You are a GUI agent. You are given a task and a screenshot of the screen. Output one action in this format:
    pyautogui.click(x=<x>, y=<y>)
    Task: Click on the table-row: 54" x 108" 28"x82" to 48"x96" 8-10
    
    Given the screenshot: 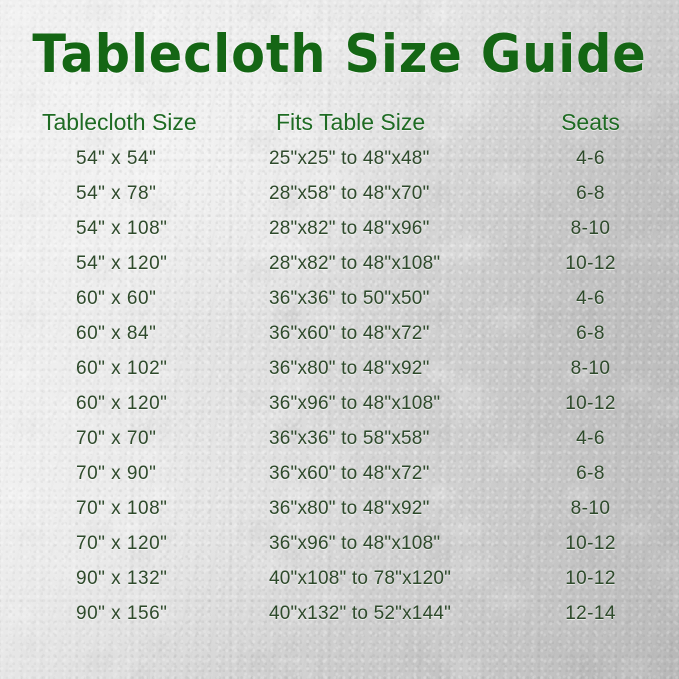 What is the action you would take?
    pyautogui.click(x=339, y=228)
    